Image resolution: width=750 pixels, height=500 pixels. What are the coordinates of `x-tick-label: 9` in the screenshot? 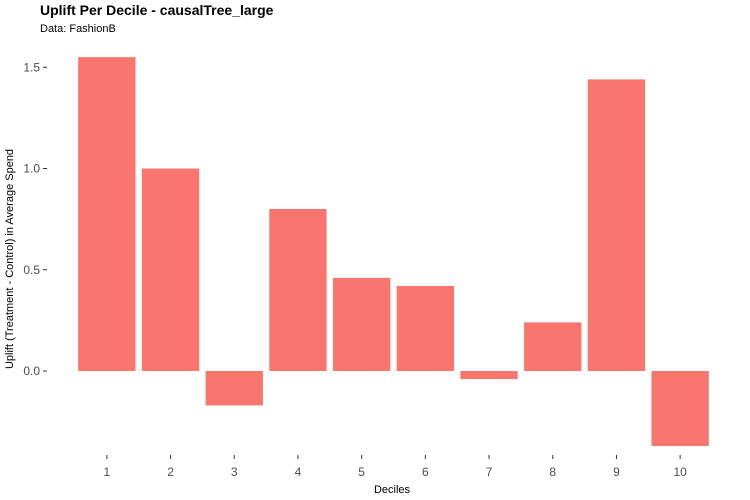 It's located at (616, 472).